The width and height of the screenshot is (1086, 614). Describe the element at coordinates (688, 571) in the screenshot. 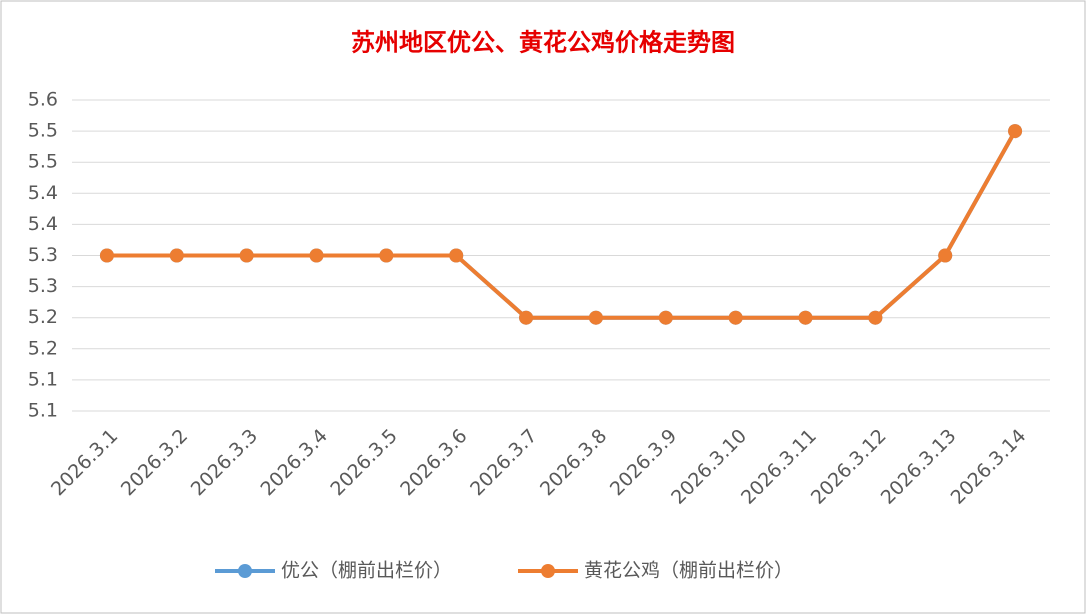

I see `legend-label: 黄花公鸡（棚前出栏价）` at that location.